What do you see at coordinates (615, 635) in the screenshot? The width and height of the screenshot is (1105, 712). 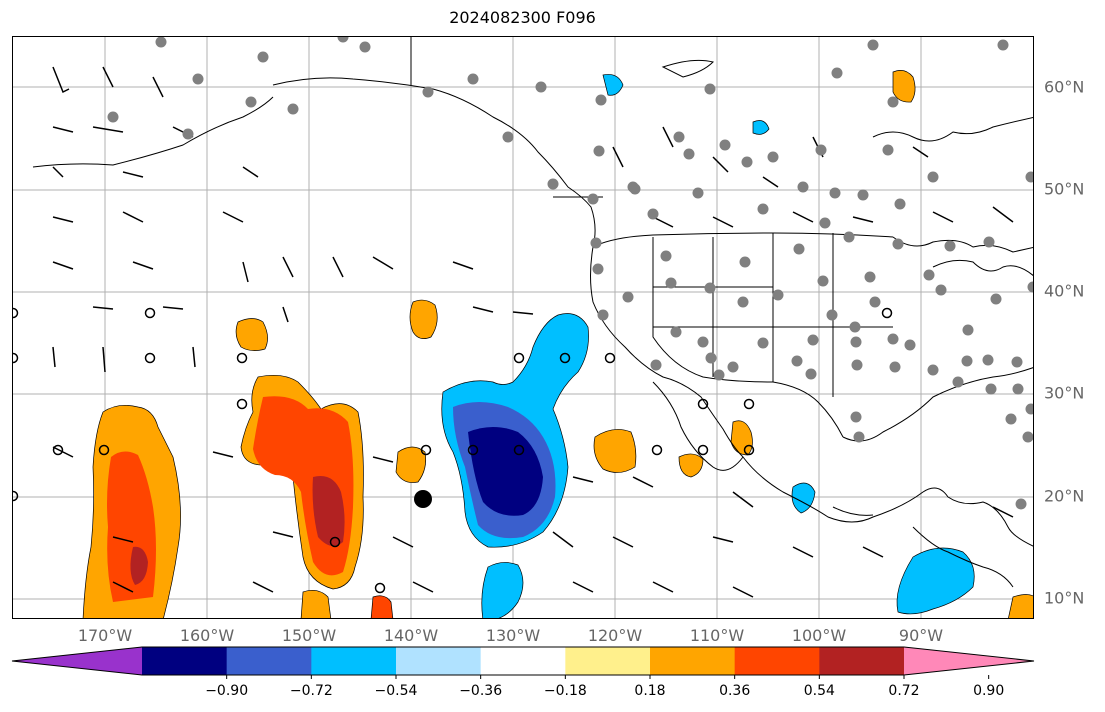 I see `lon-label: 120°W` at bounding box center [615, 635].